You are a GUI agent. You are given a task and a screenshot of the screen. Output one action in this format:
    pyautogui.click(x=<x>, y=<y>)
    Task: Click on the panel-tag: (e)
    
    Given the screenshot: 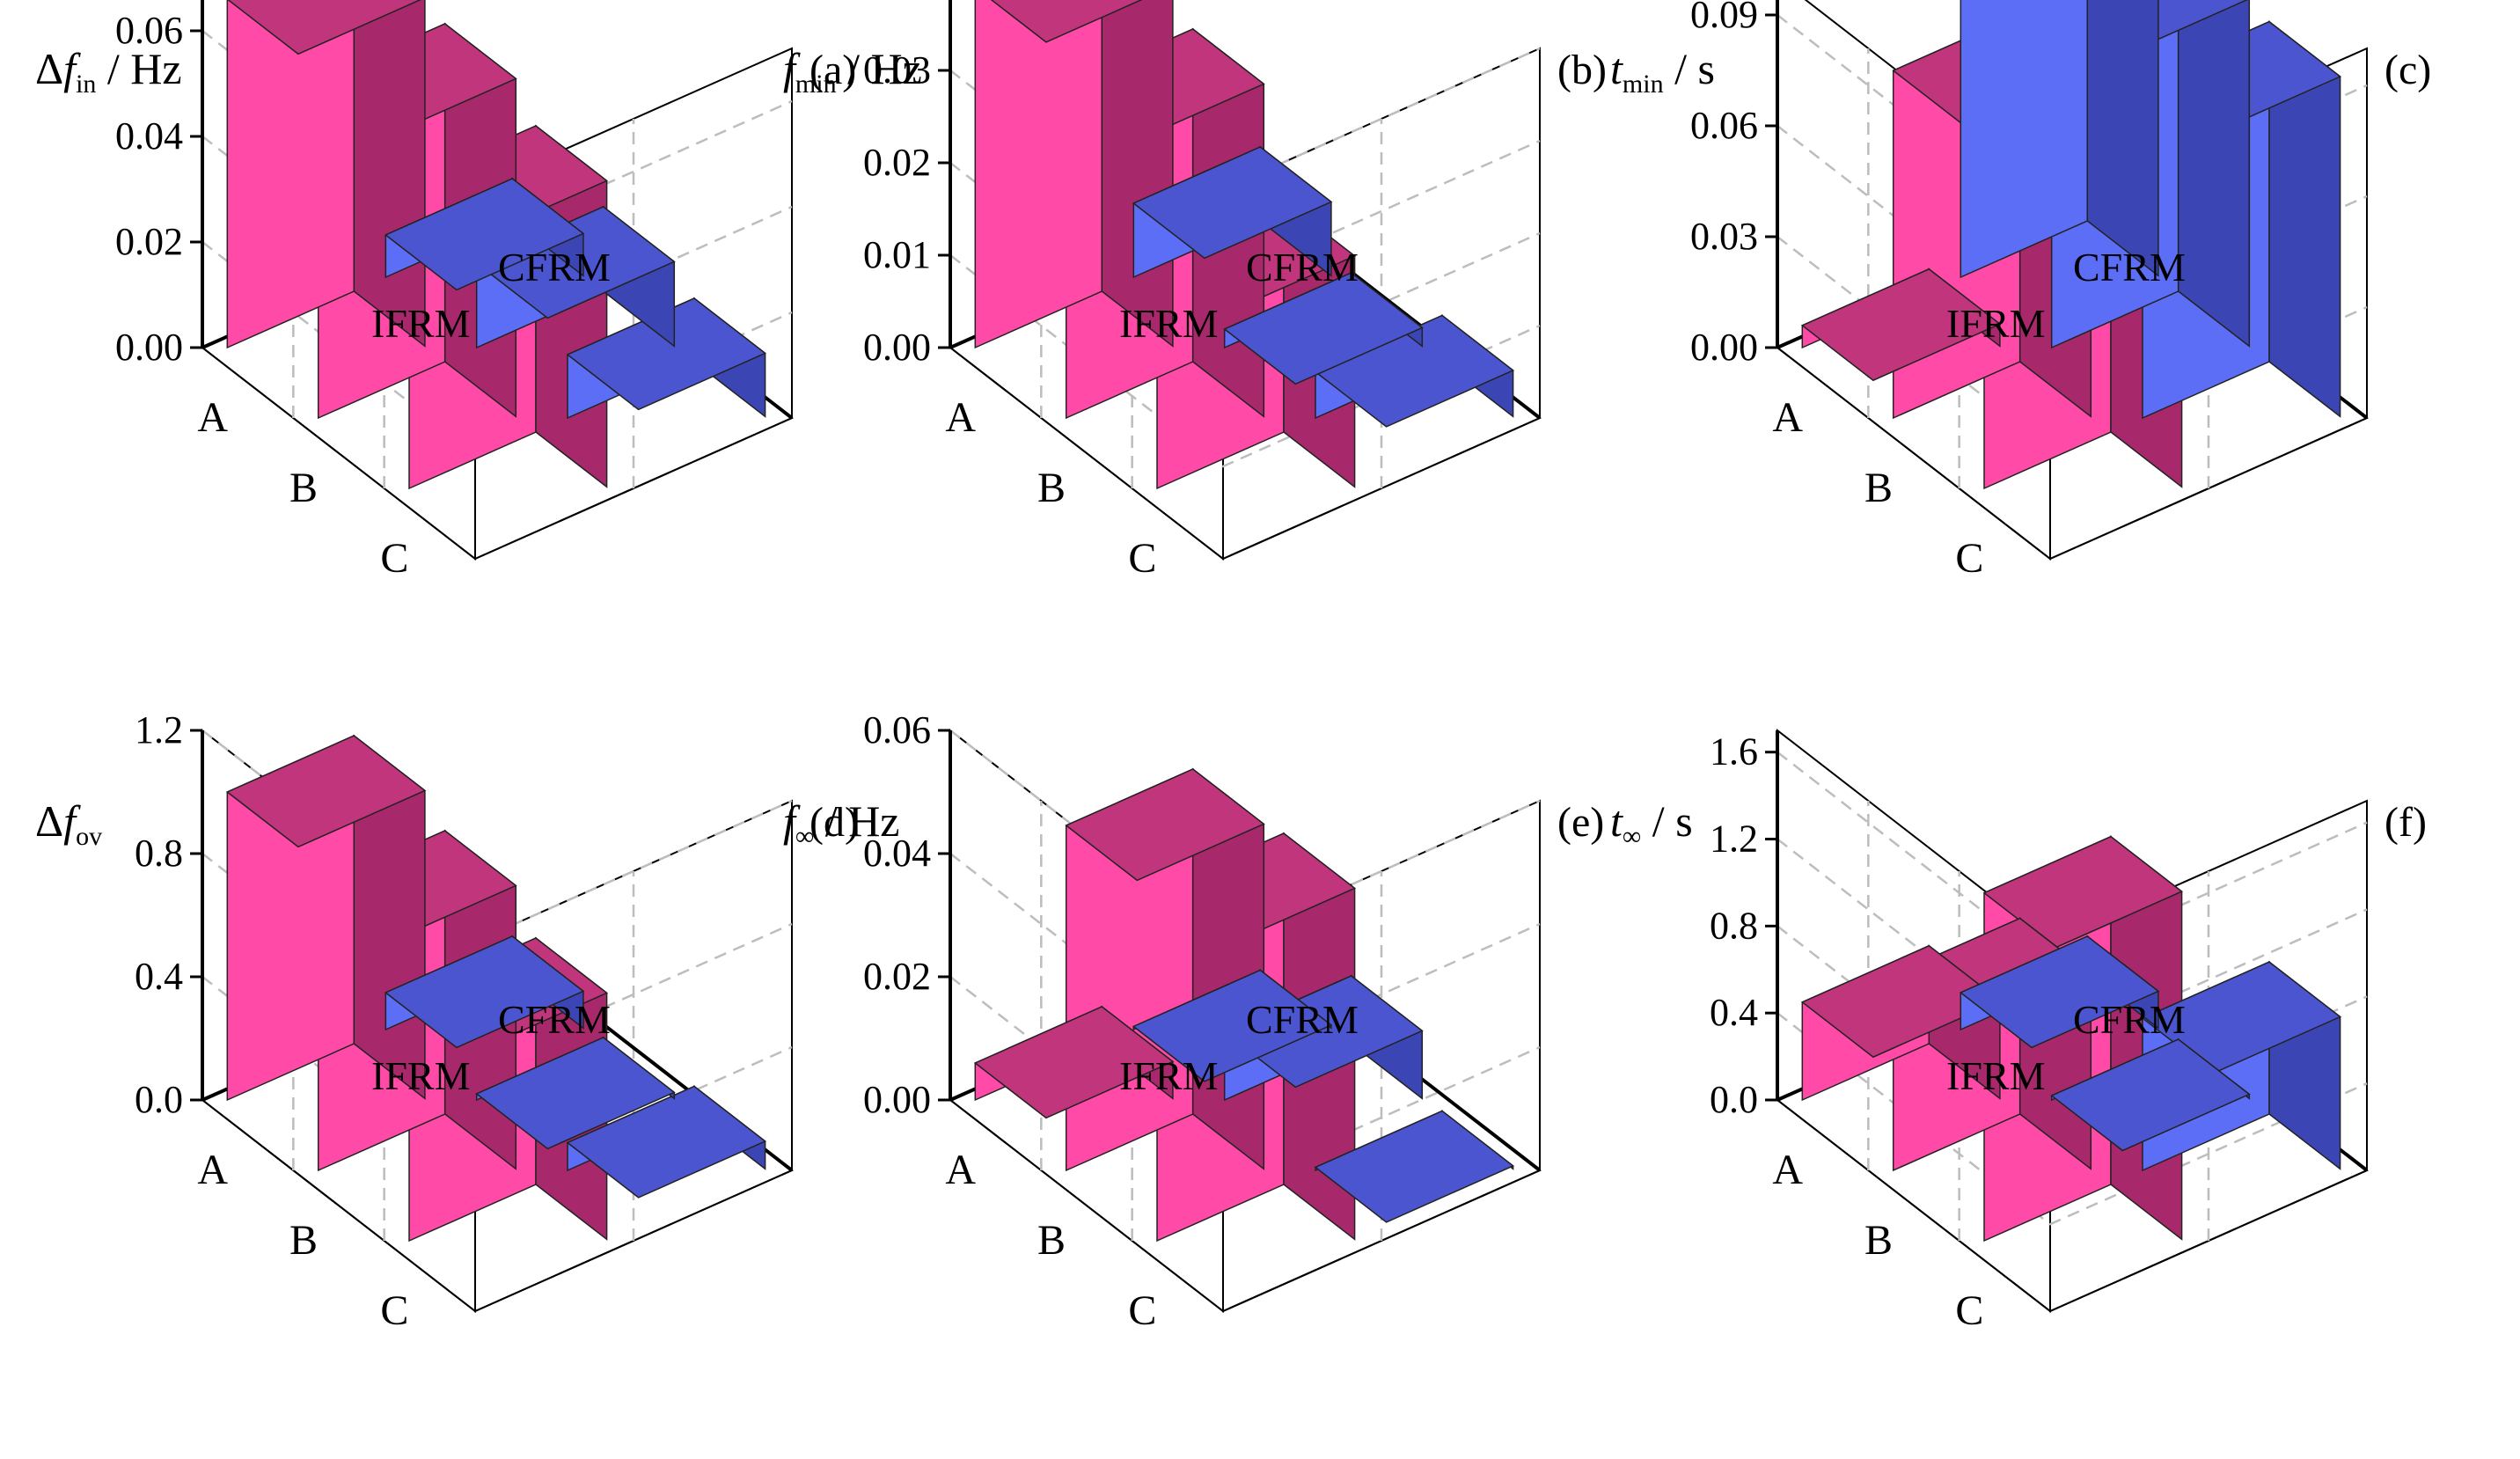 What is the action you would take?
    pyautogui.click(x=1580, y=822)
    